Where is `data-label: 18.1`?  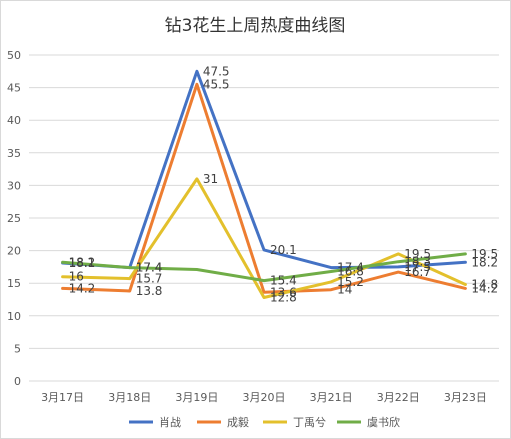
data-label: 18.1 is located at coordinates (82, 263).